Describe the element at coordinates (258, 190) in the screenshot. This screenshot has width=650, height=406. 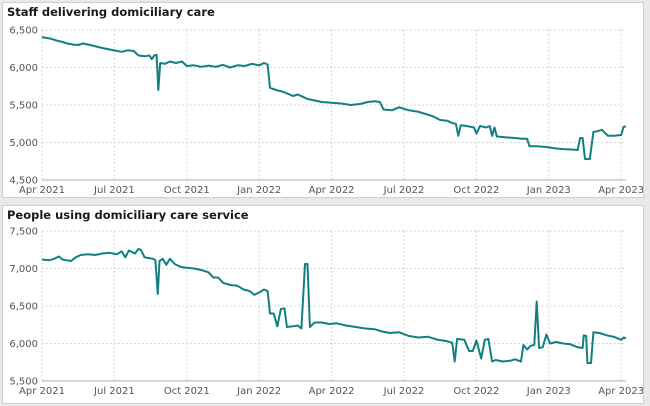
I see `staff-x-tick-label: Jan 2022` at that location.